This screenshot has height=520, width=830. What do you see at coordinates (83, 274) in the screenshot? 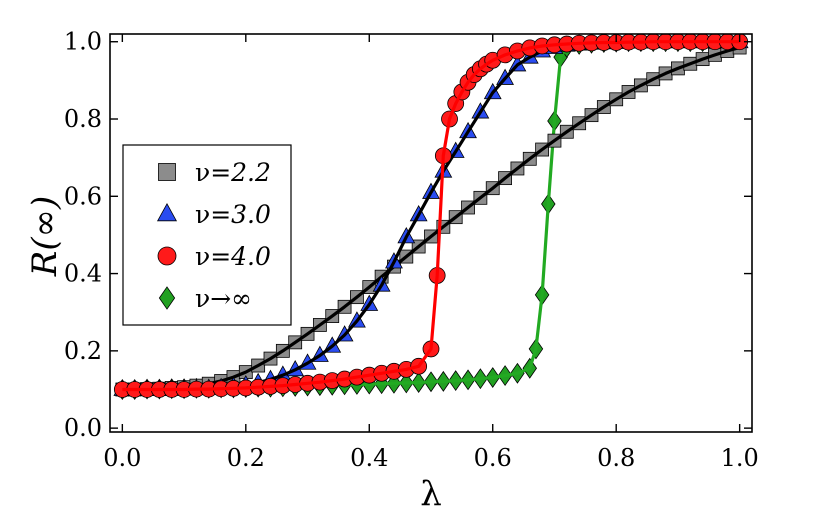
I see `y-tick-label: 0.4` at bounding box center [83, 274].